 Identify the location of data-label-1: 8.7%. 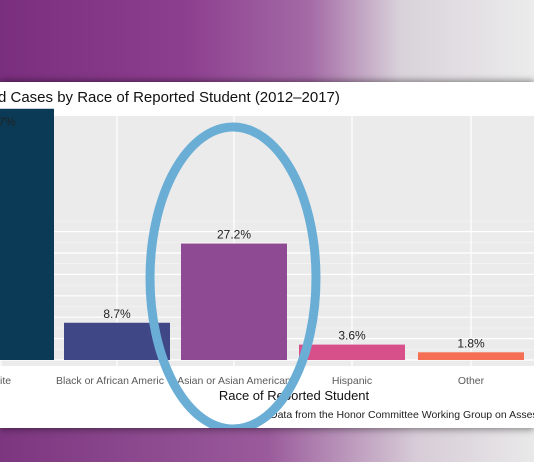
(117, 314).